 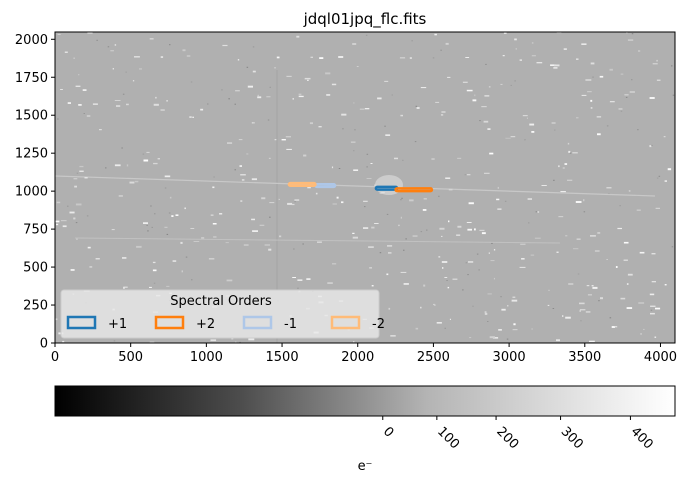 What do you see at coordinates (169, 322) in the screenshot?
I see `legend-swatch` at bounding box center [169, 322].